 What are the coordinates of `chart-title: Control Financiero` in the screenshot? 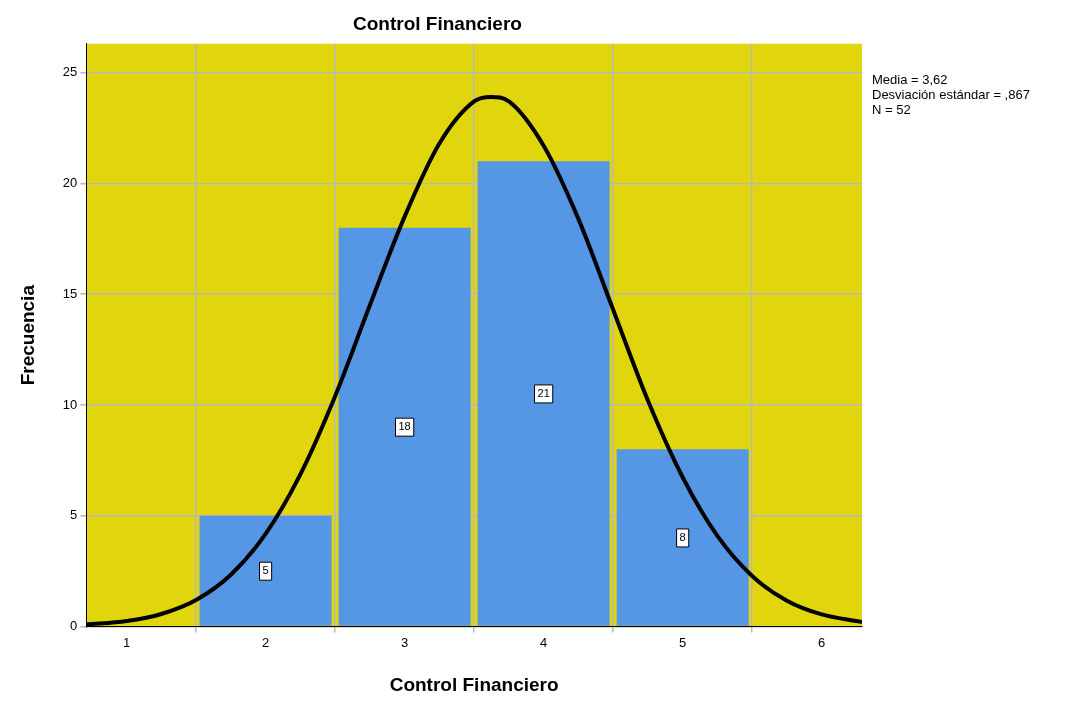 It's located at (437, 23).